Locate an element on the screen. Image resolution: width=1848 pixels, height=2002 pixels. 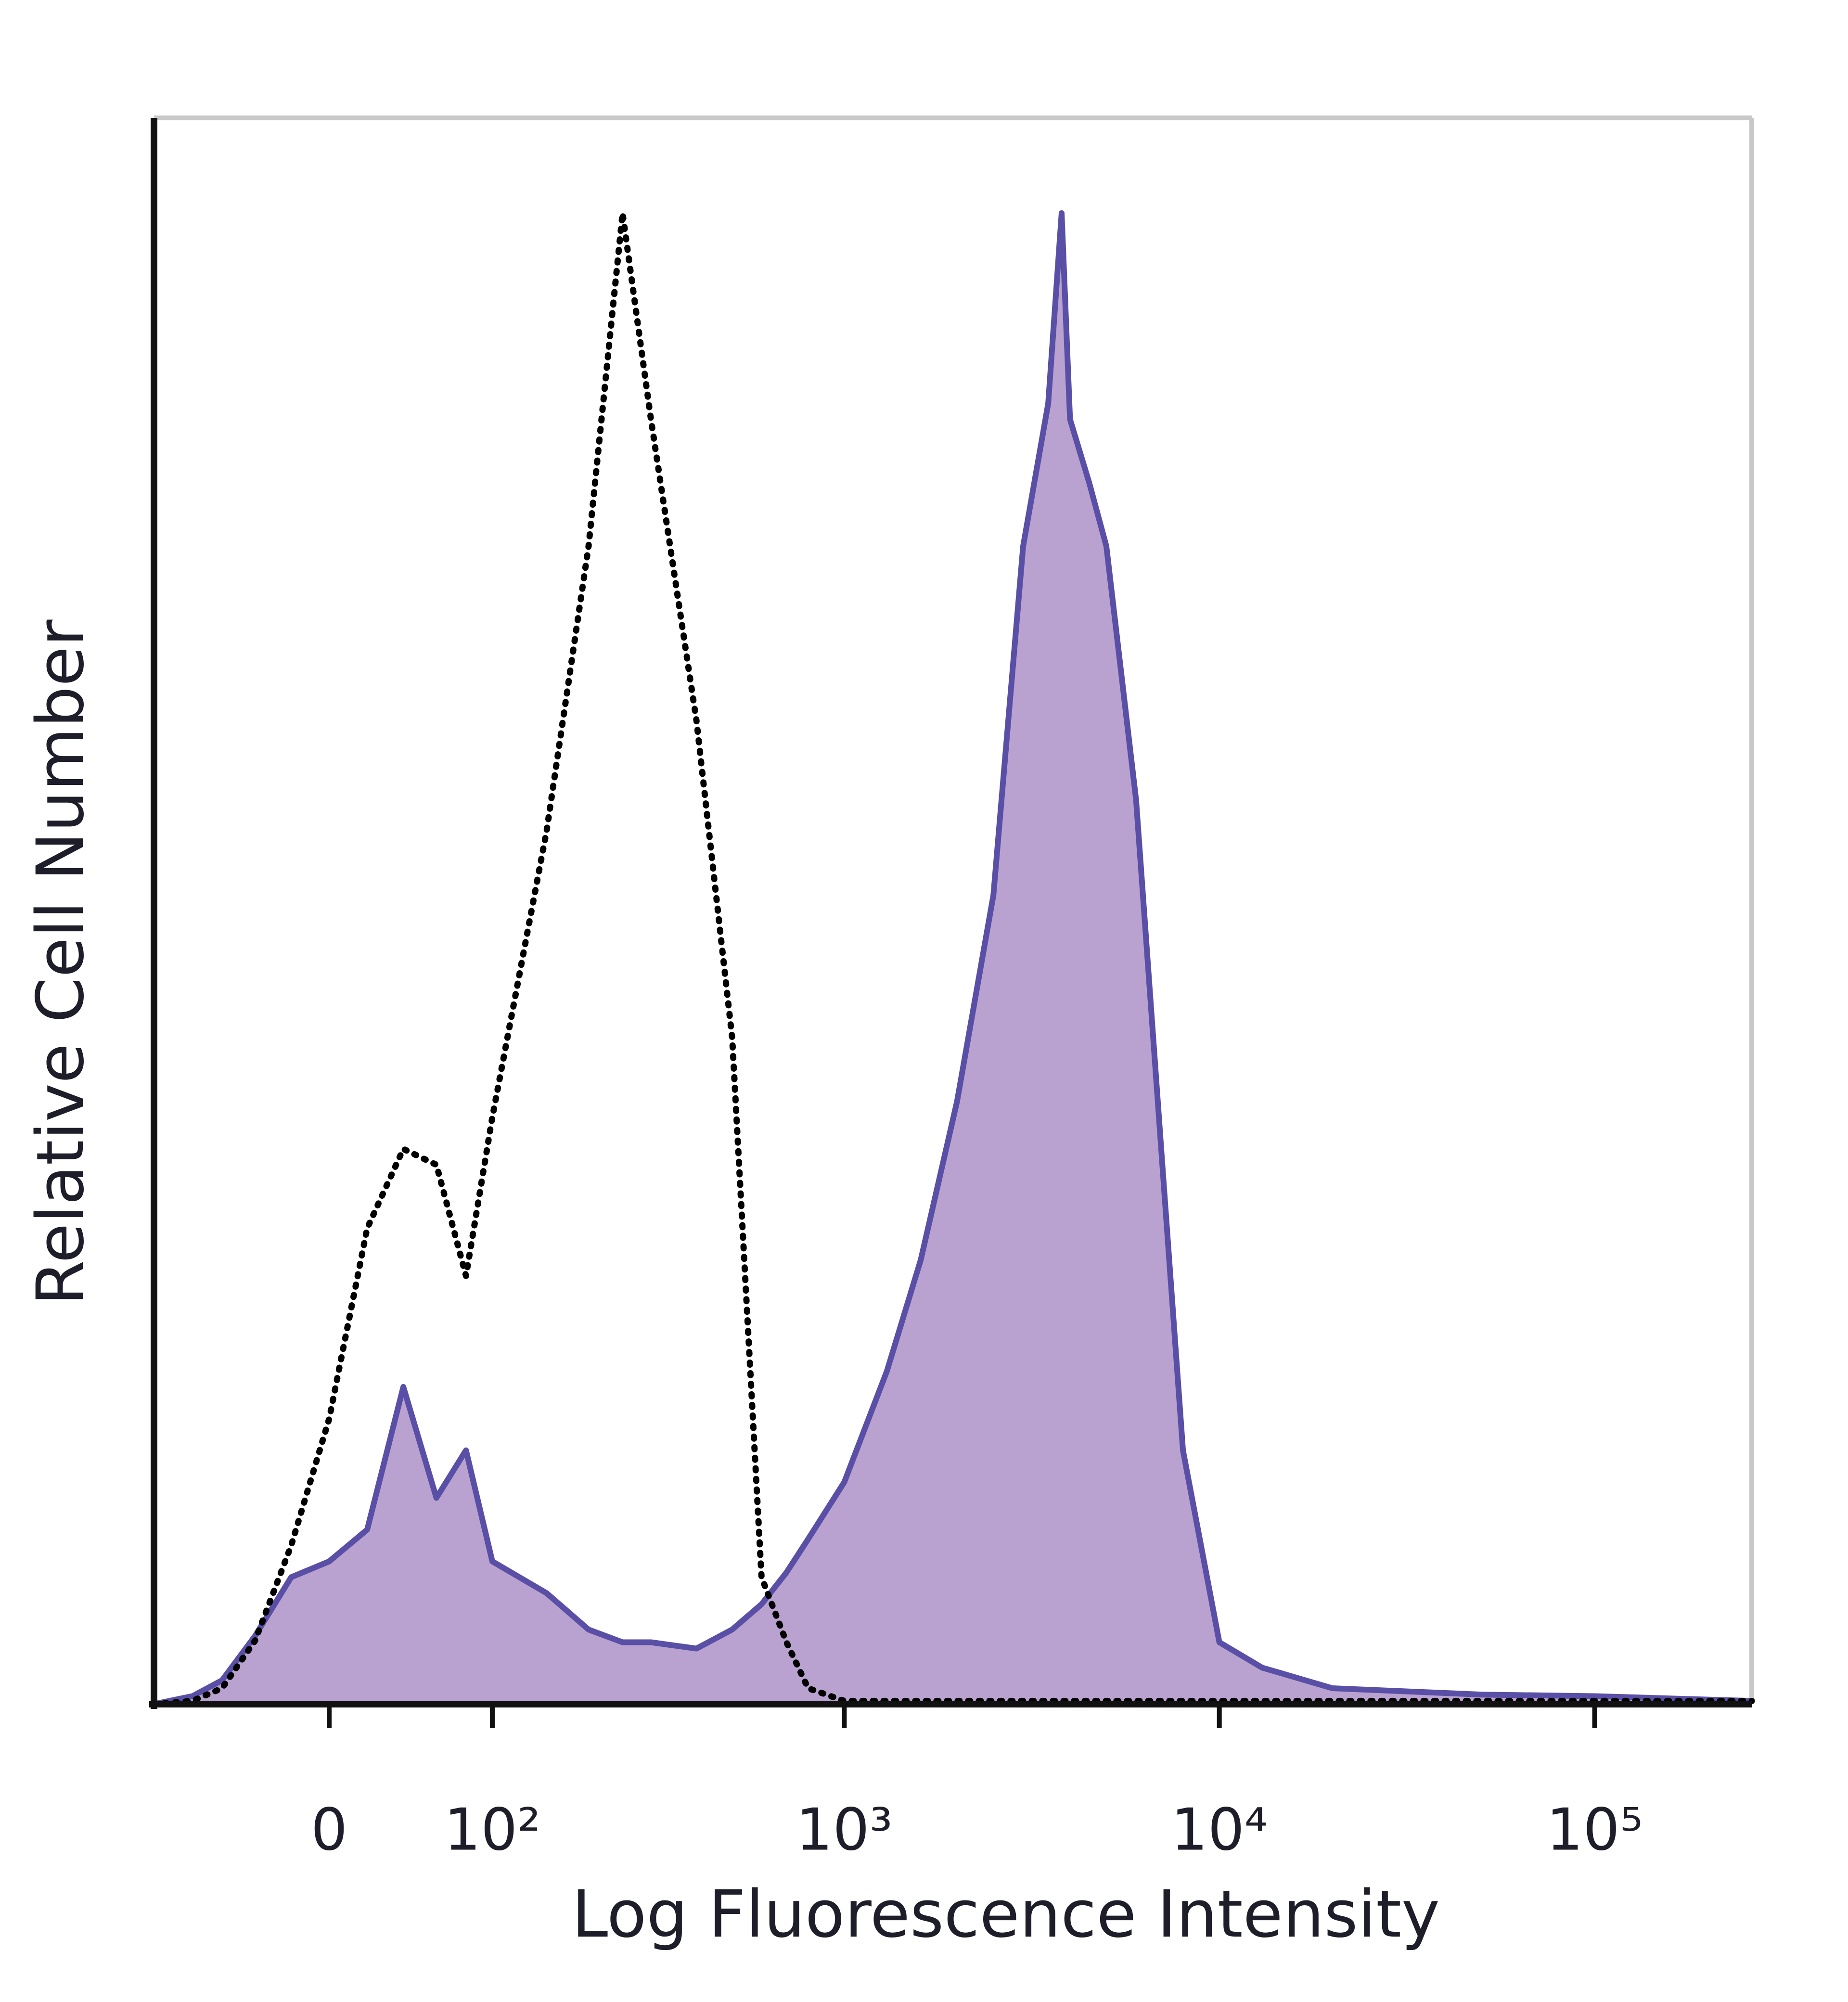
x-tick-label: 10⁴ is located at coordinates (1219, 1830).